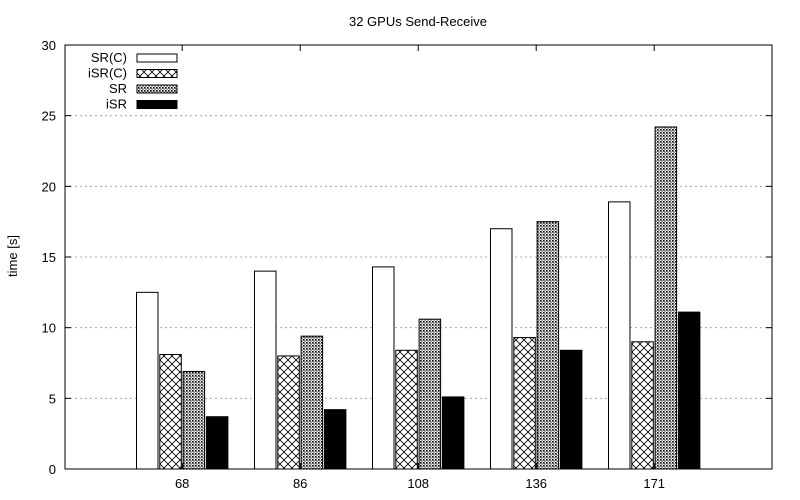 The width and height of the screenshot is (800, 500). Describe the element at coordinates (182, 483) in the screenshot. I see `x-tick-label: 68` at that location.